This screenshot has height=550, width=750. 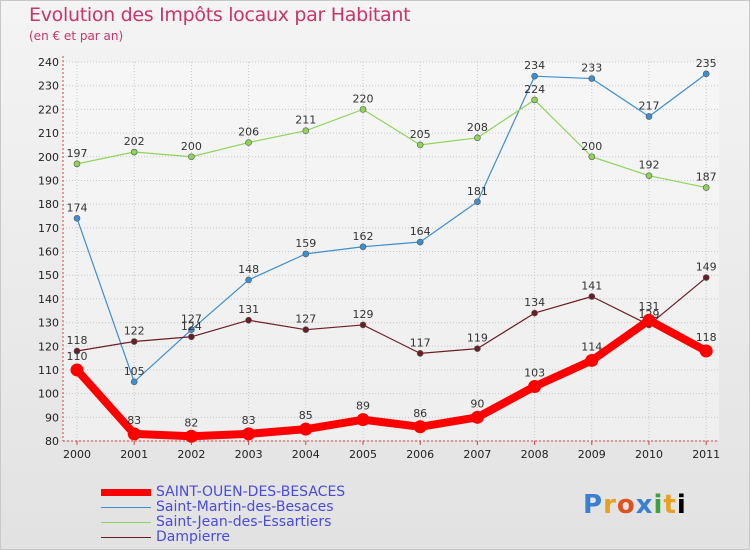 I want to click on legend-item: Saint-Jean-des-Essartiers, so click(x=223, y=522).